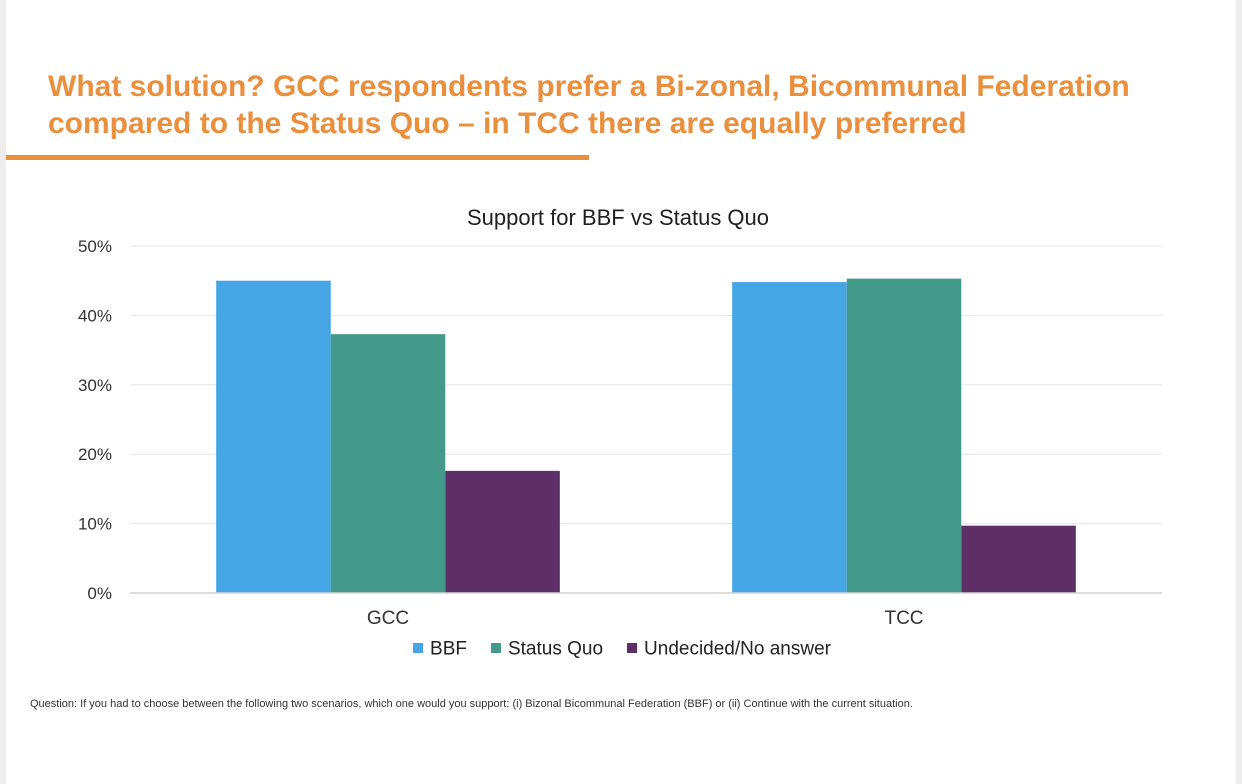  Describe the element at coordinates (789, 437) in the screenshot. I see `bar-tcc-bbf` at that location.